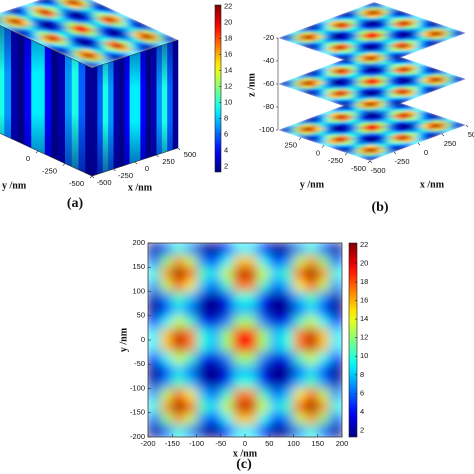 This screenshot has height=474, width=474. I want to click on colorbar-tick-label: 2, so click(362, 429).